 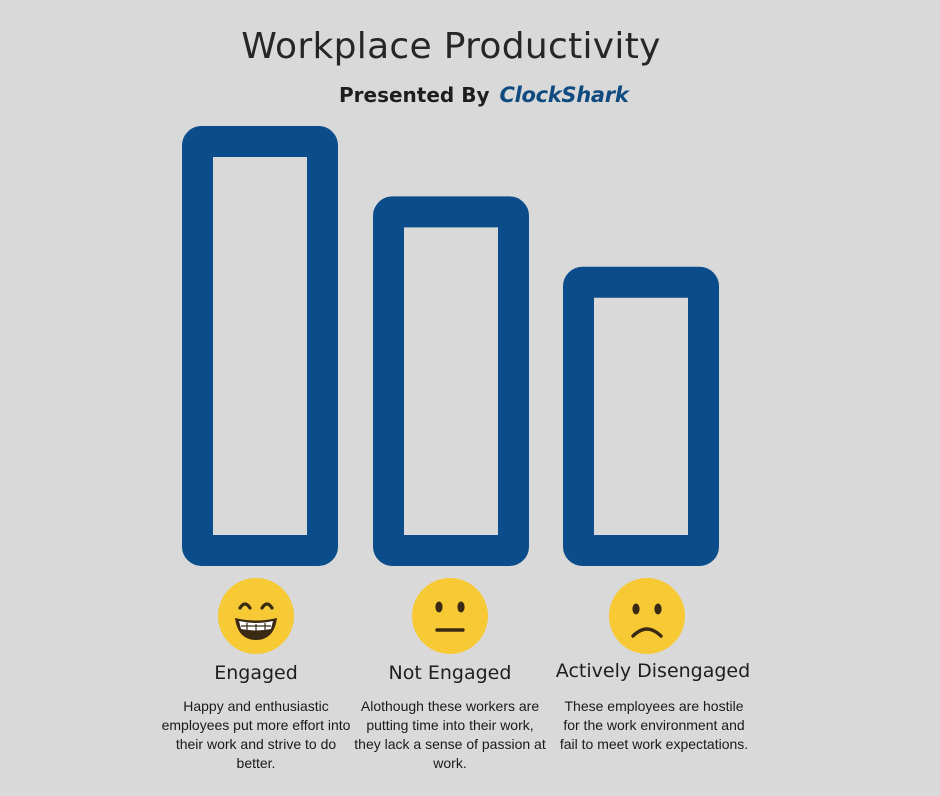 What do you see at coordinates (450, 616) in the screenshot?
I see `neutral-face-icon` at bounding box center [450, 616].